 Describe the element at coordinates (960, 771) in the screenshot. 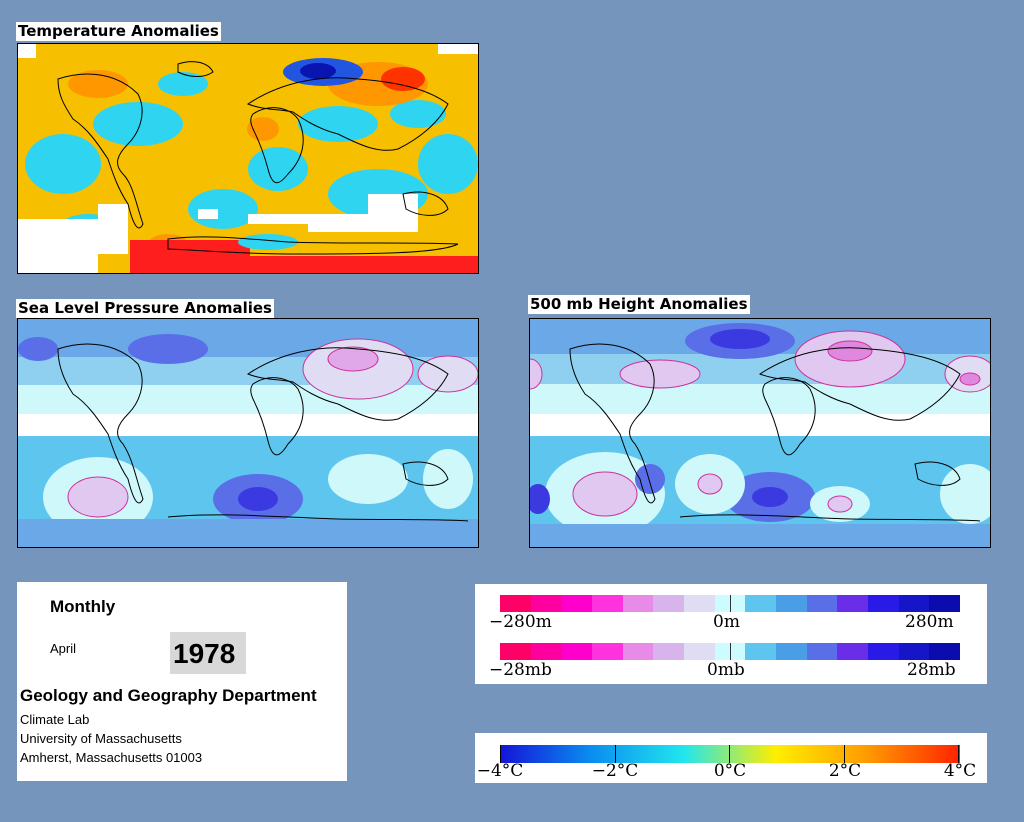

I see `temperature-tick-label: 4°C` at that location.